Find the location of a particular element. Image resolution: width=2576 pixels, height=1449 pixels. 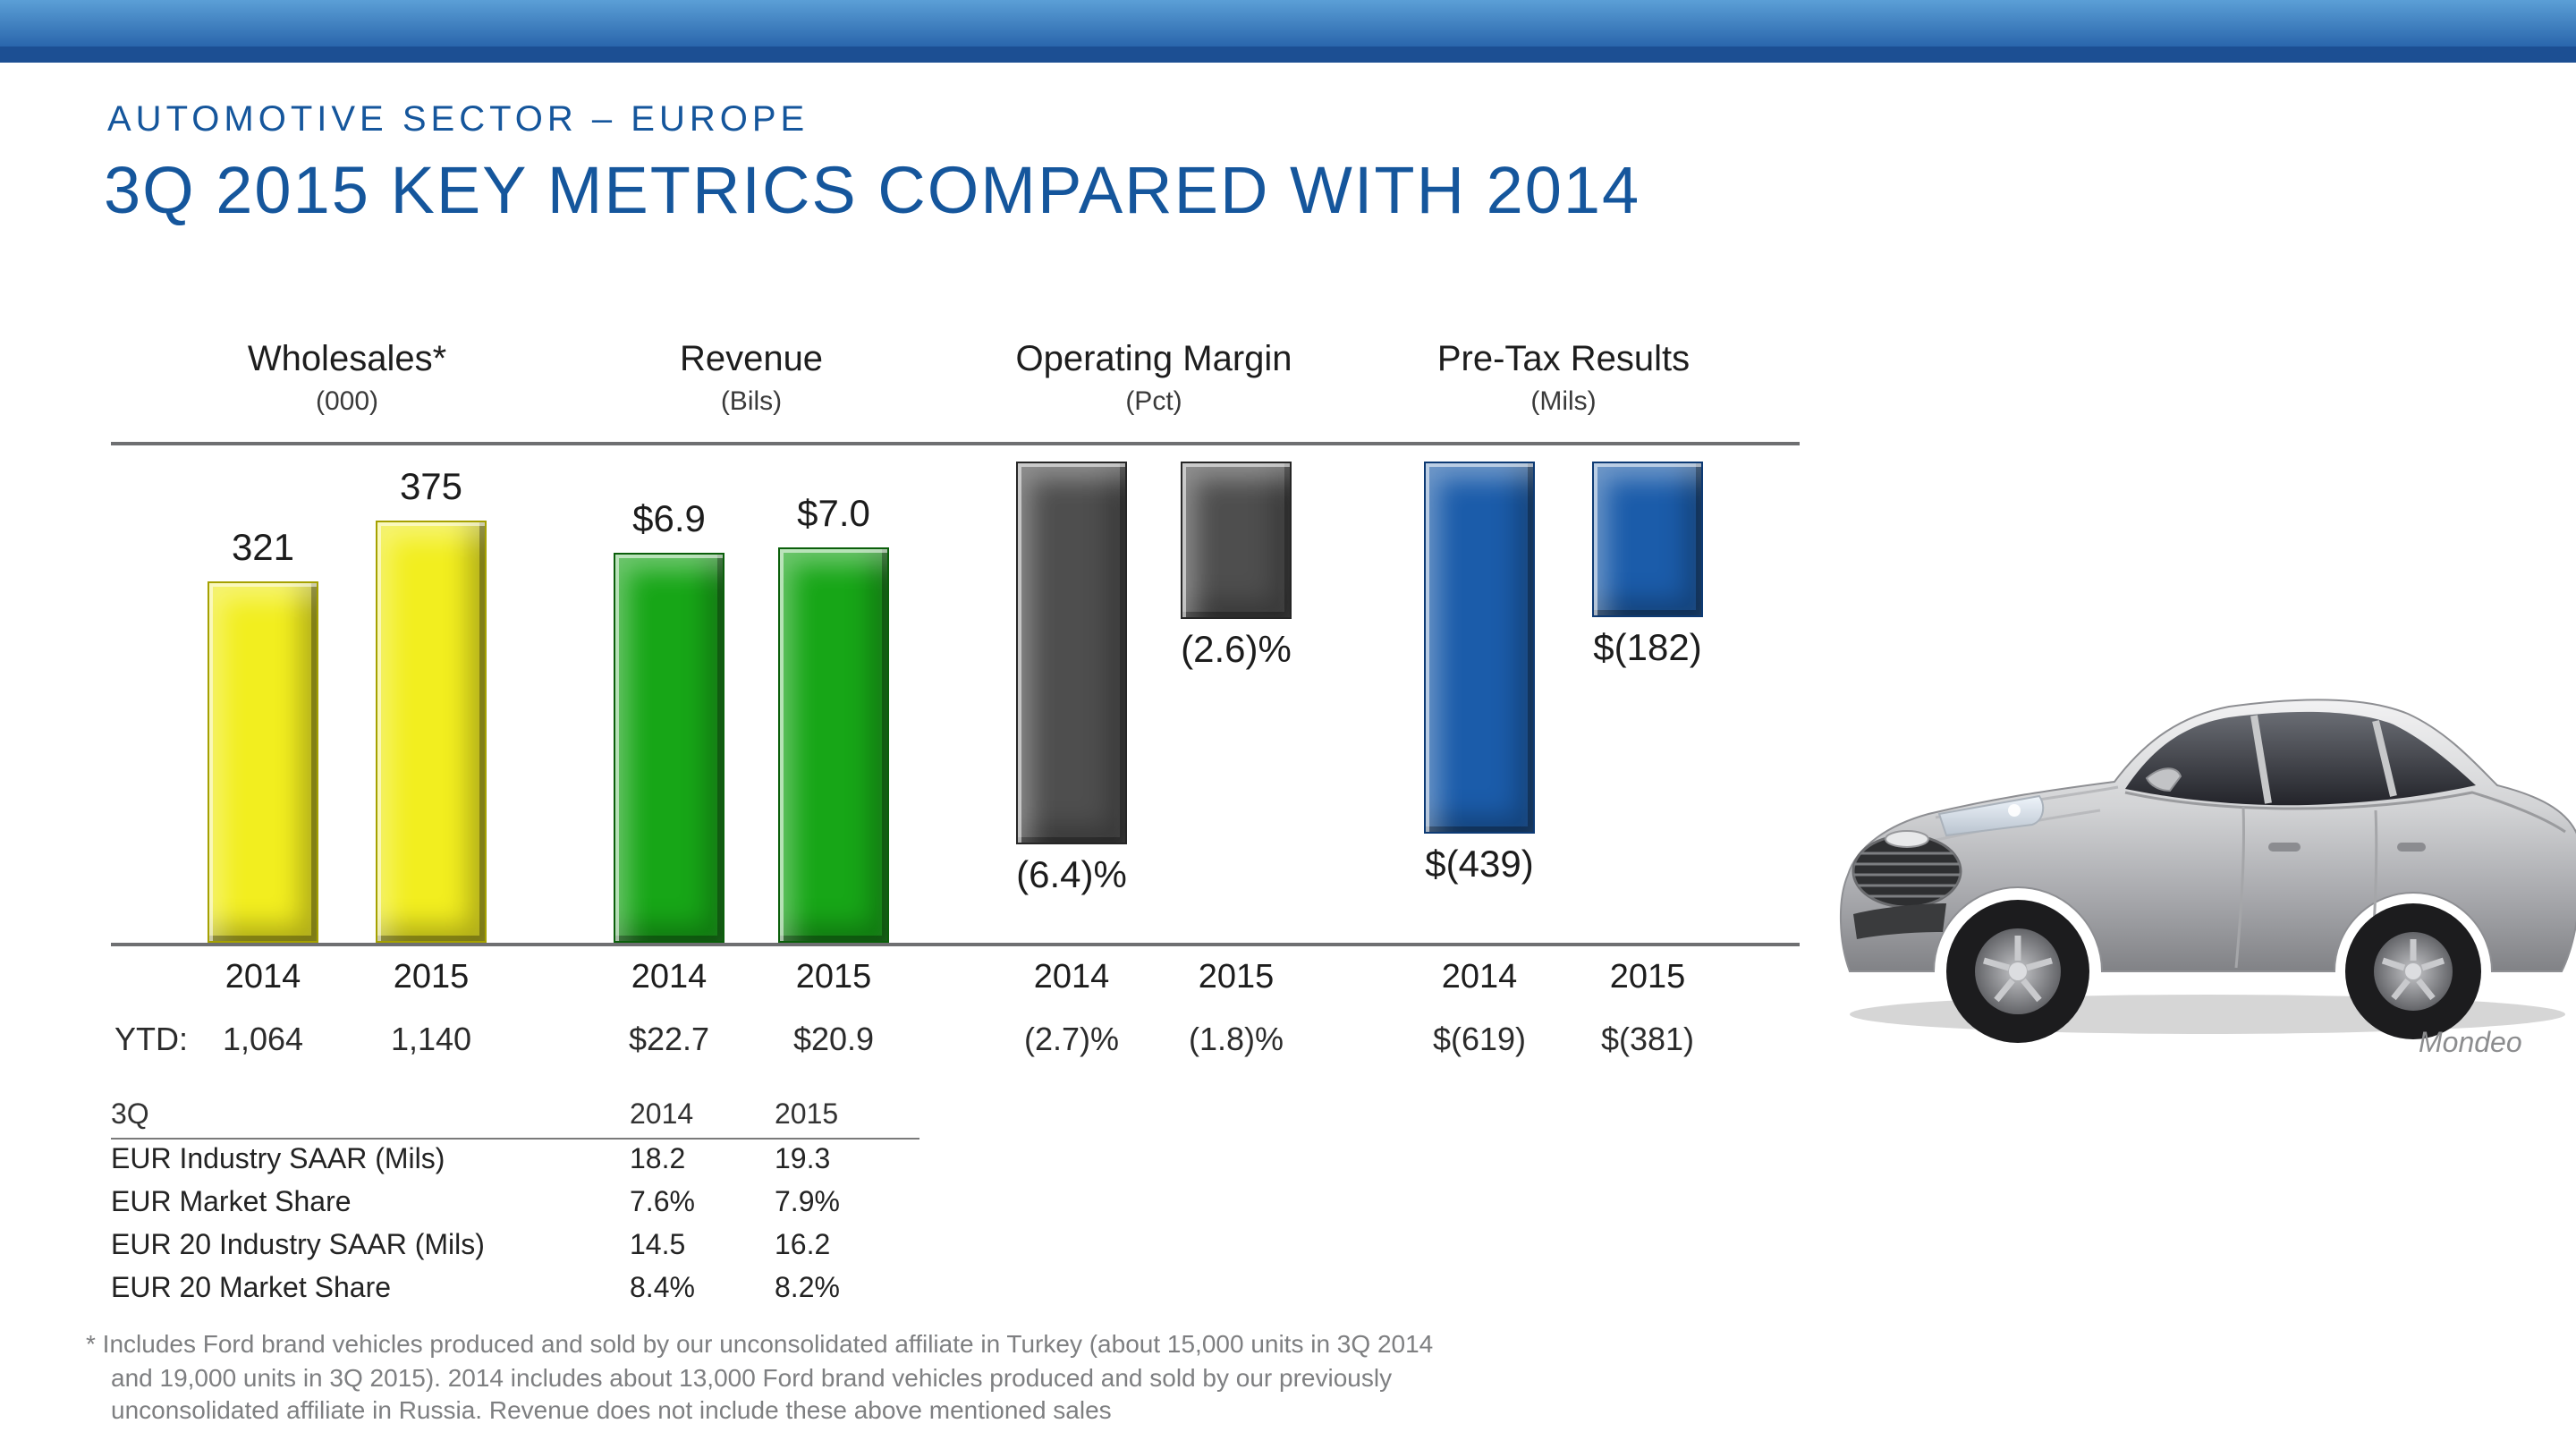

group-header-pretax-results: Pre-Tax Results (Mils) is located at coordinates (1563, 378).